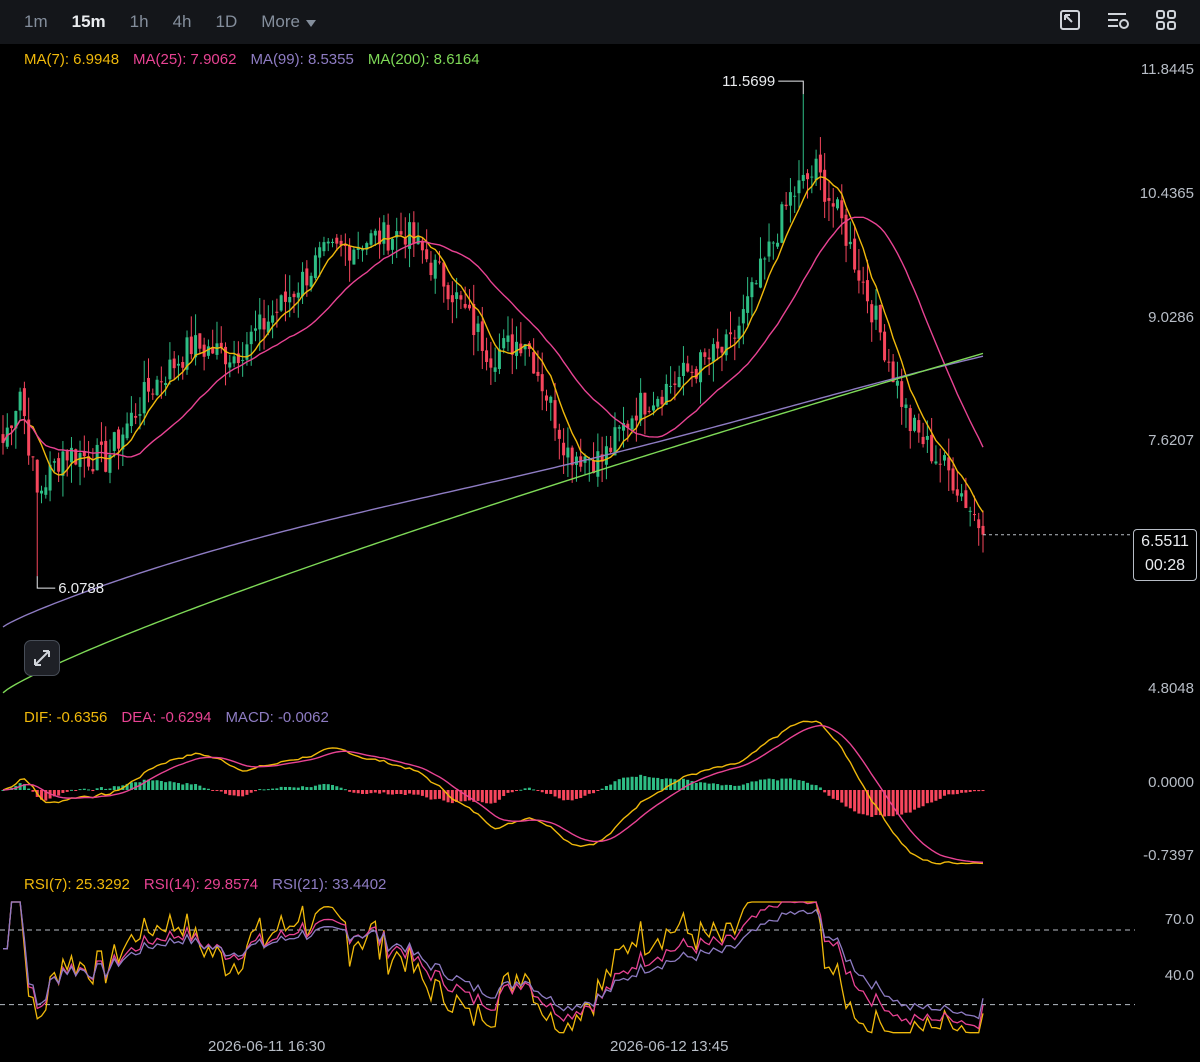 Image resolution: width=1200 pixels, height=1062 pixels. Describe the element at coordinates (1070, 20) in the screenshot. I see `chart-window-icon` at that location.